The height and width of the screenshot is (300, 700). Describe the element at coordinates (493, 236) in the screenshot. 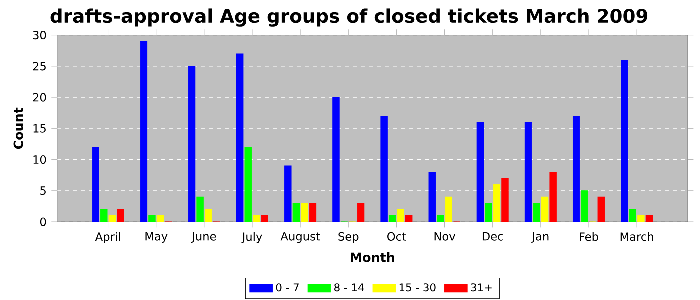

I see `x-tick-label: Dec` at that location.